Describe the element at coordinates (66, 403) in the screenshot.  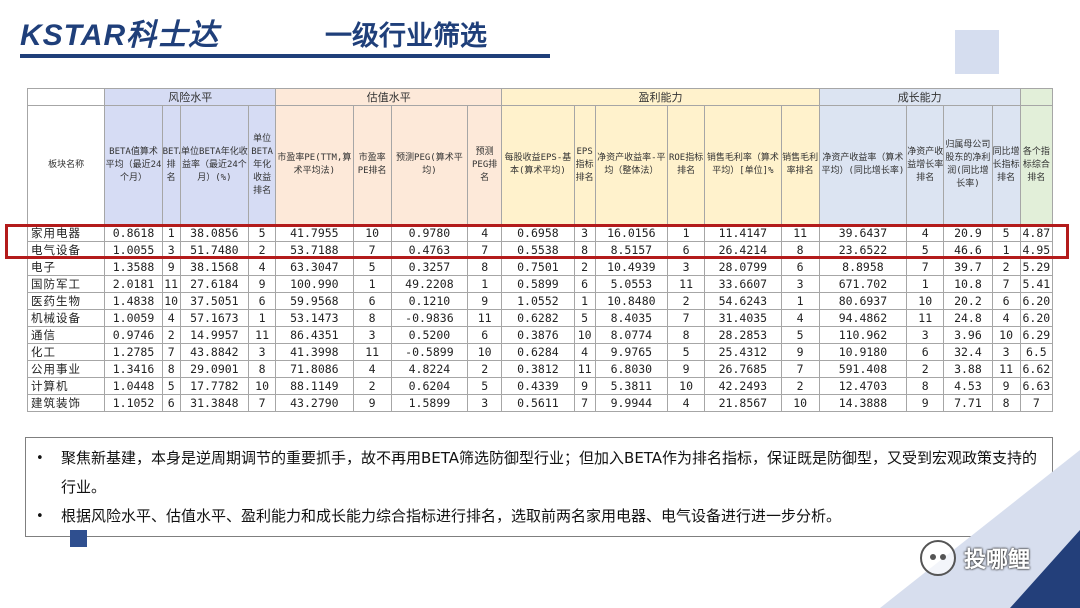
I see `sector-name: 建筑装饰` at that location.